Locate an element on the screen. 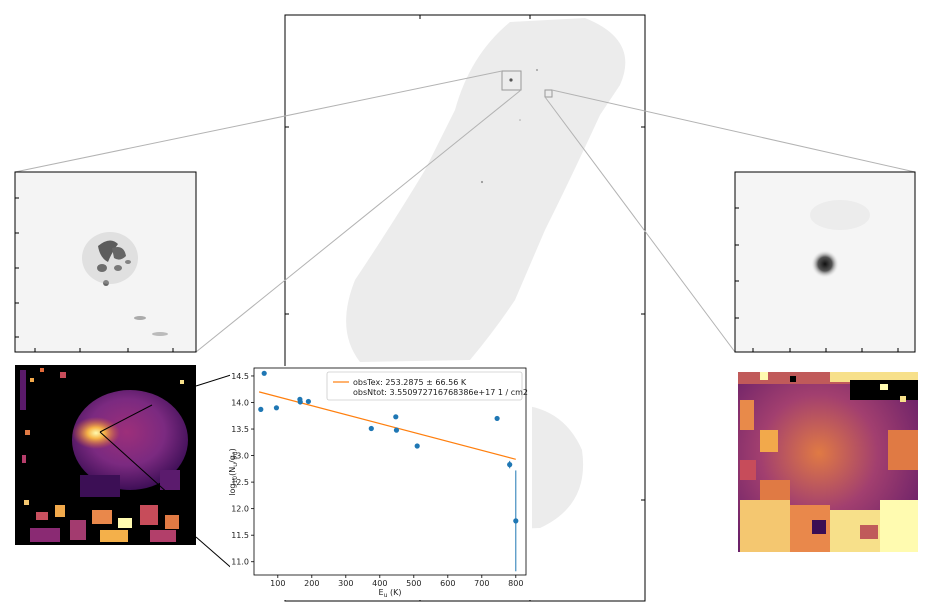 The width and height of the screenshot is (934, 614). y-tick-label: 11.0 is located at coordinates (240, 562).